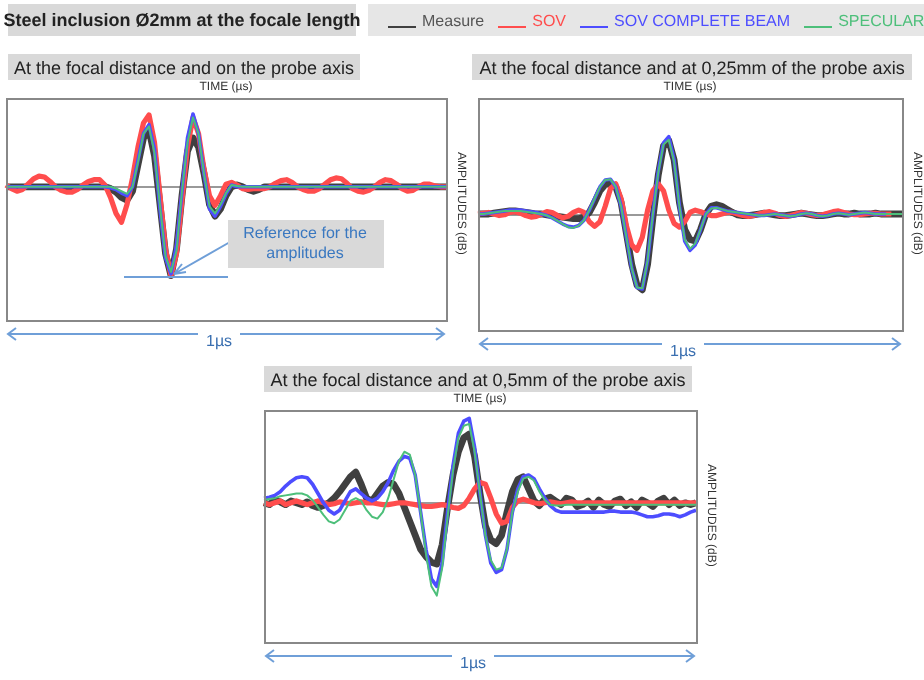  I want to click on chart-subtitle: At the focal distance and at 0,25mm of the probe axis, so click(692, 67).